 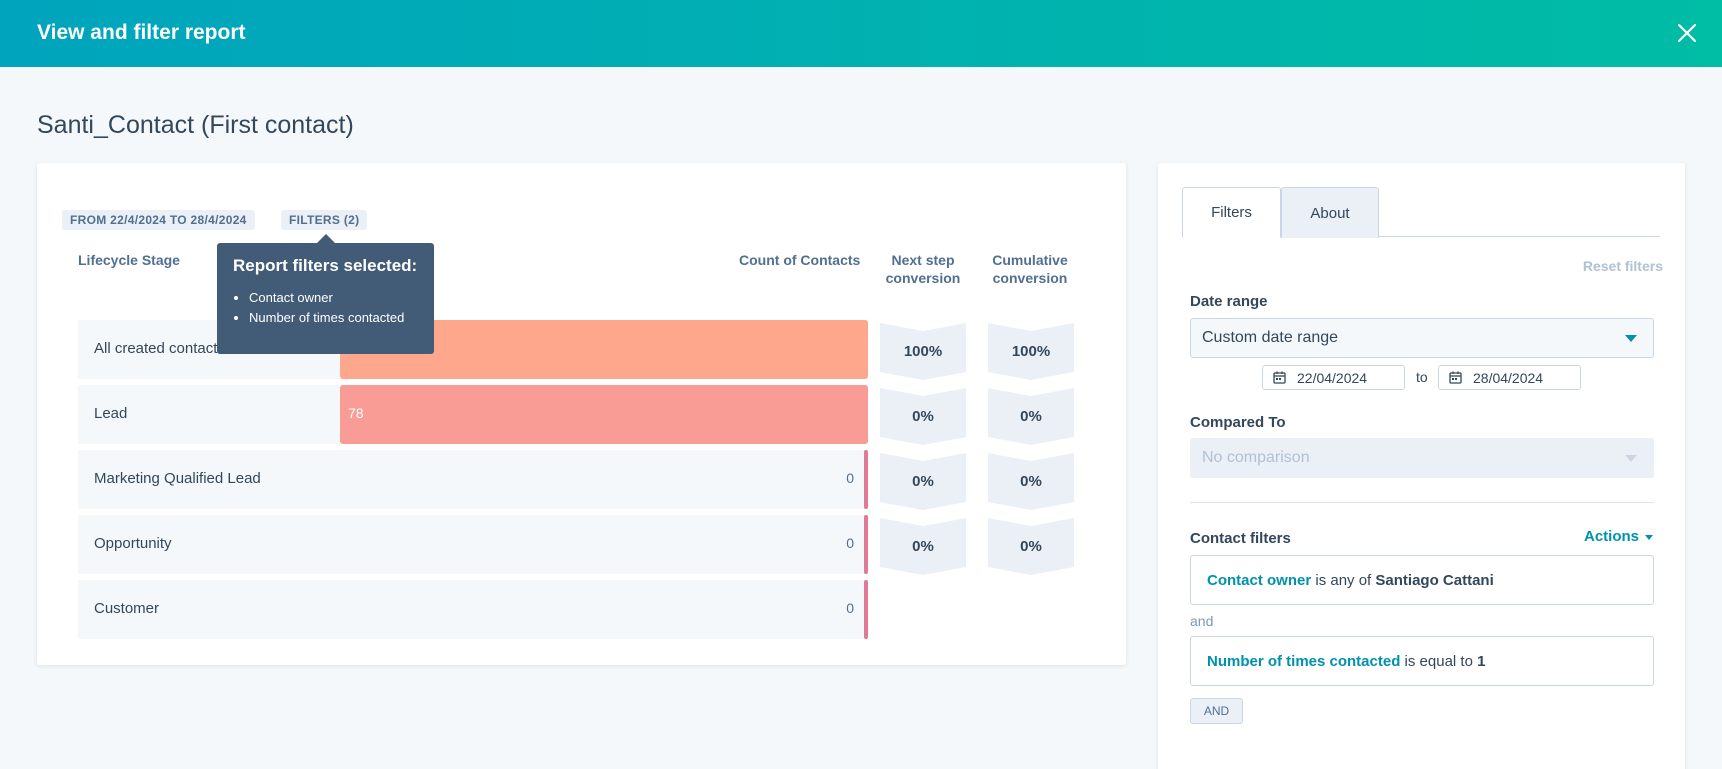 What do you see at coordinates (1231, 212) in the screenshot?
I see `tab-filters: Filters` at bounding box center [1231, 212].